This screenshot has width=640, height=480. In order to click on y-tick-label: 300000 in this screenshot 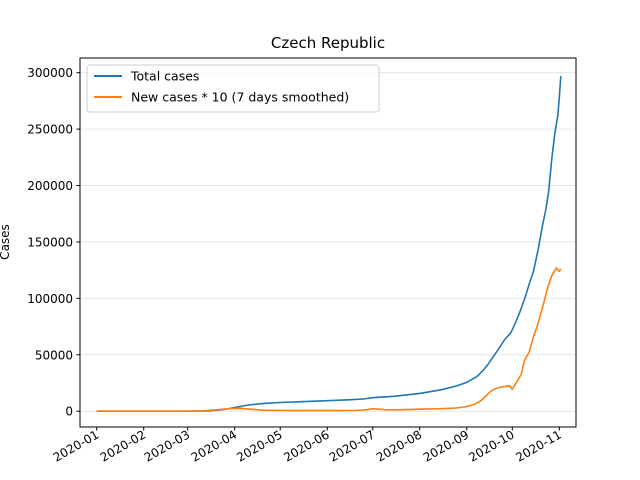, I will do `click(50, 73)`.